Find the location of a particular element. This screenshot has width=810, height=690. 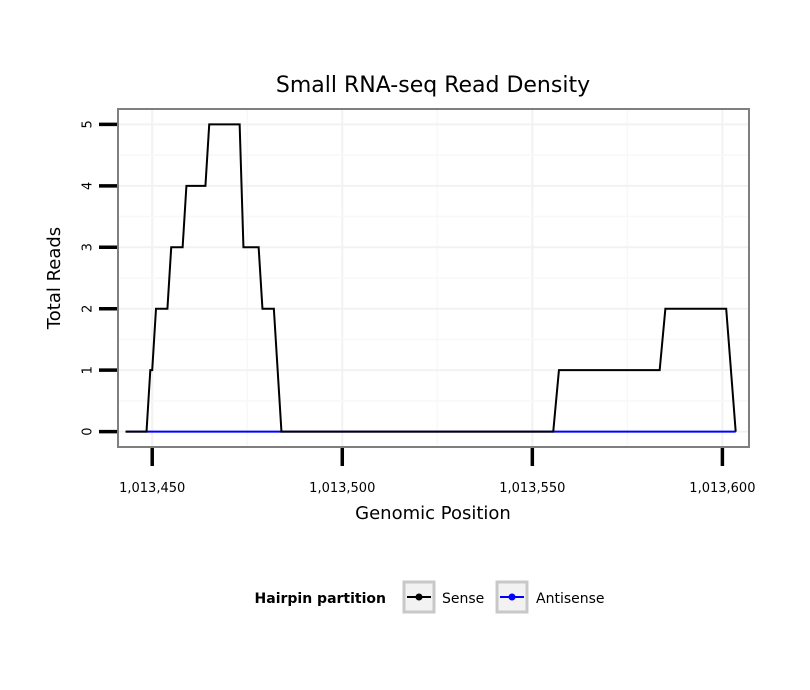

y-axis: 0 1 2 3 4 5 is located at coordinates (99, 278).